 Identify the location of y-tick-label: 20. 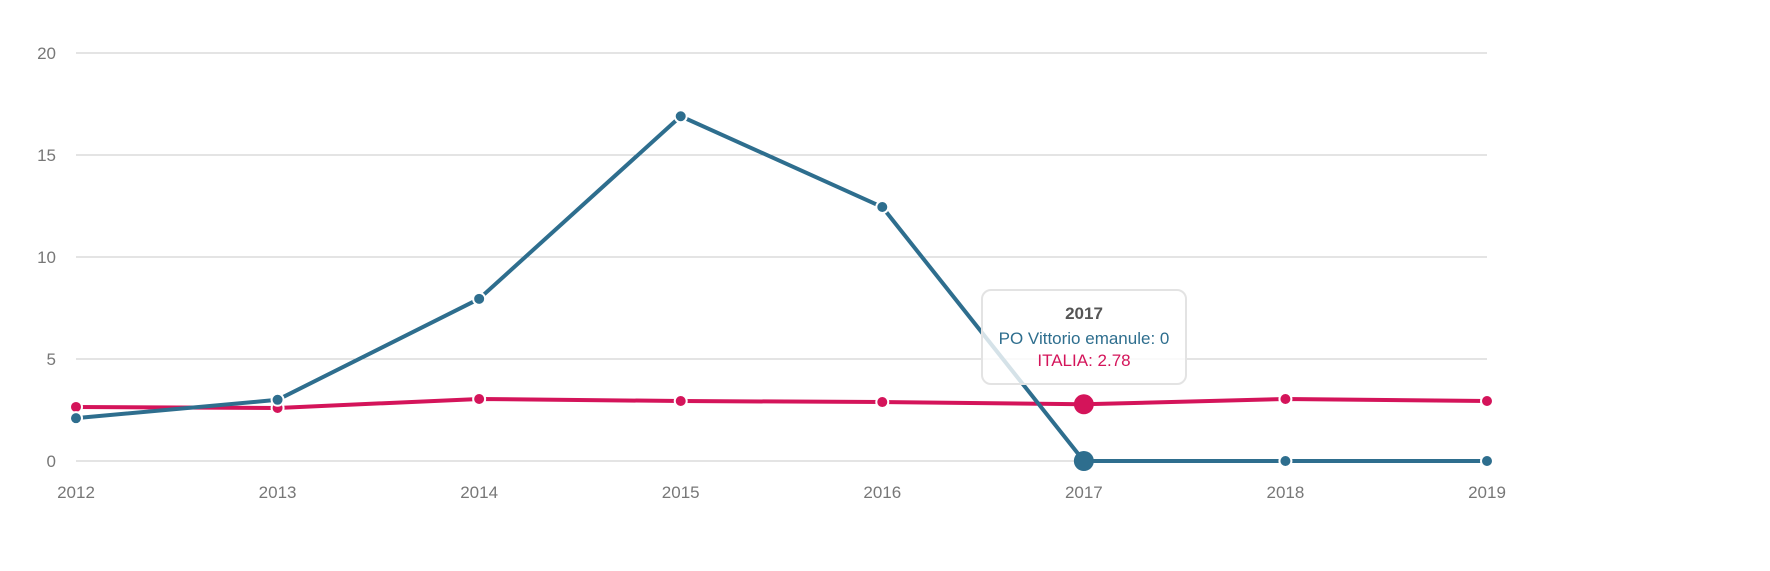
(46, 53).